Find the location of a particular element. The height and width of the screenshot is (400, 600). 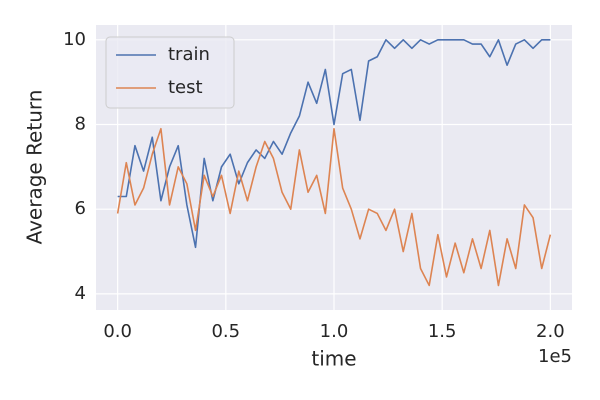

y-tick-label: 8 is located at coordinates (80, 124).